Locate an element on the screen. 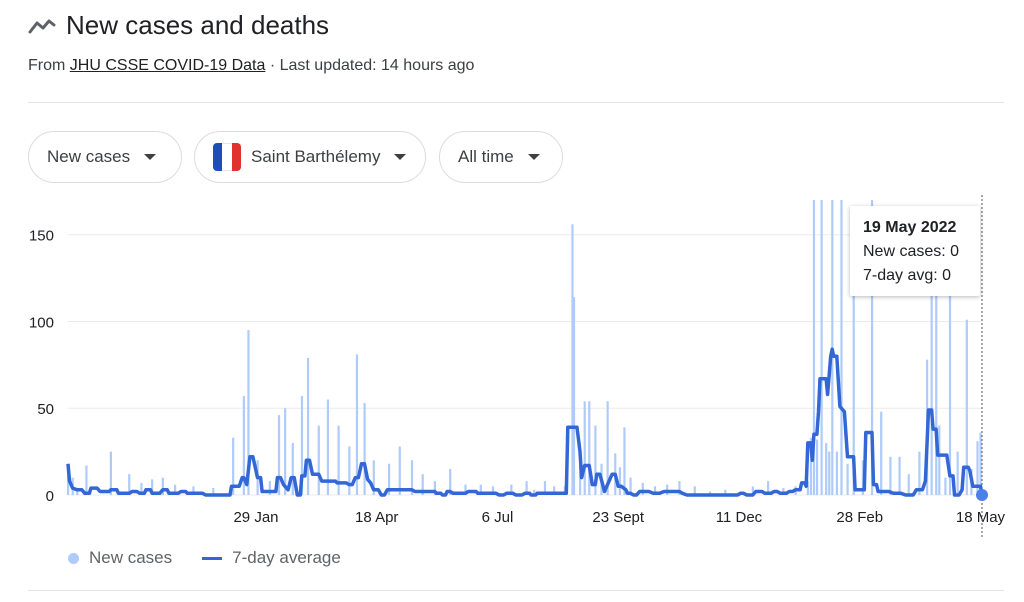 Image resolution: width=1024 pixels, height=602 pixels. location-dropdown: Saint Barthélemy is located at coordinates (310, 157).